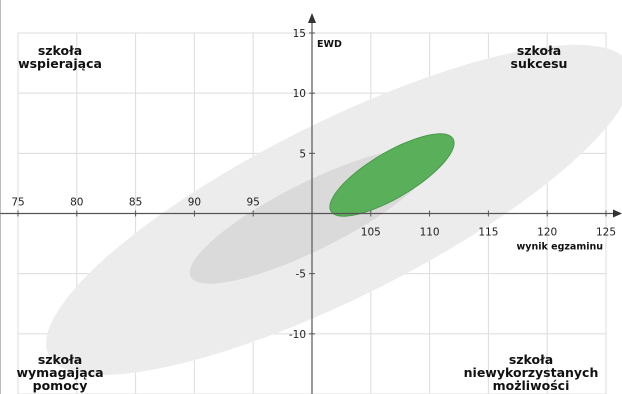 The height and width of the screenshot is (394, 622). What do you see at coordinates (302, 154) in the screenshot?
I see `y-tick-label: 5` at bounding box center [302, 154].